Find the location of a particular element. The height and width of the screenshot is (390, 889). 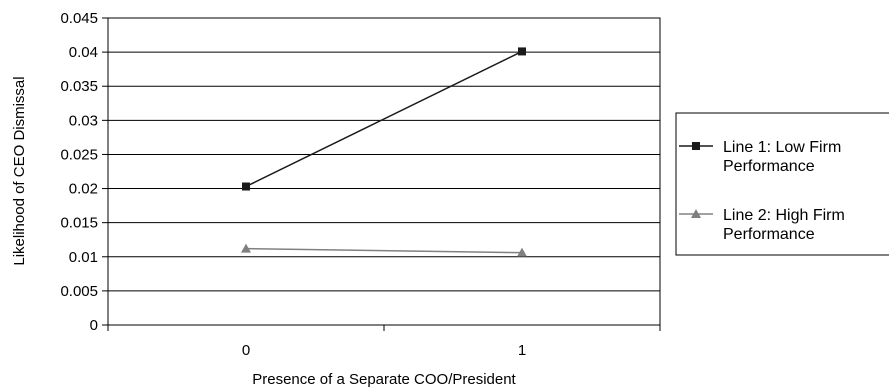

x-axis-title: Presence of a Separate COO/President is located at coordinates (384, 379).